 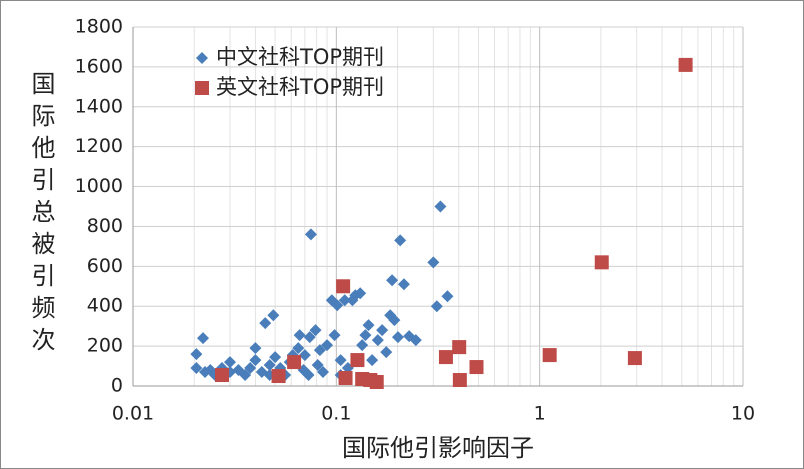 What do you see at coordinates (105, 306) in the screenshot?
I see `y-tick-label: 400` at bounding box center [105, 306].